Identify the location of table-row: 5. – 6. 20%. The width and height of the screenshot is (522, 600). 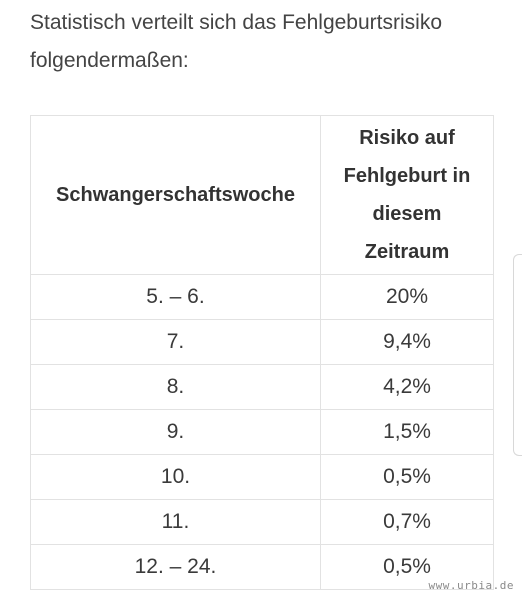
(262, 297).